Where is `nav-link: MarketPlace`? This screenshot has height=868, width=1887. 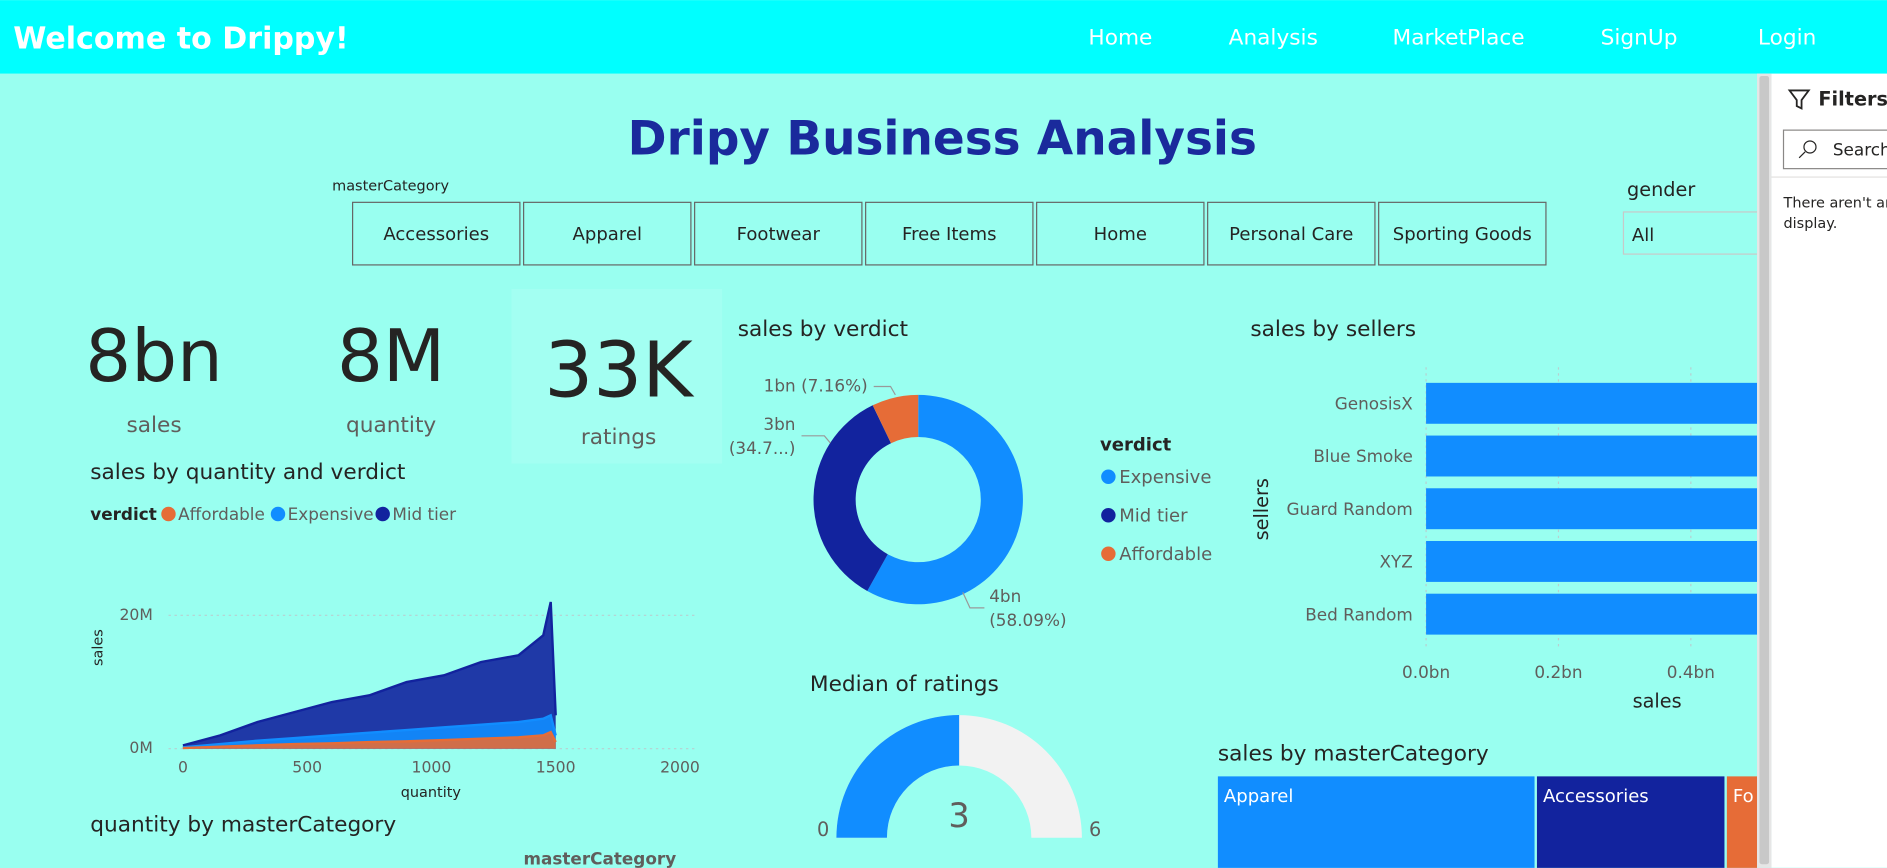
nav-link: MarketPlace is located at coordinates (1459, 38).